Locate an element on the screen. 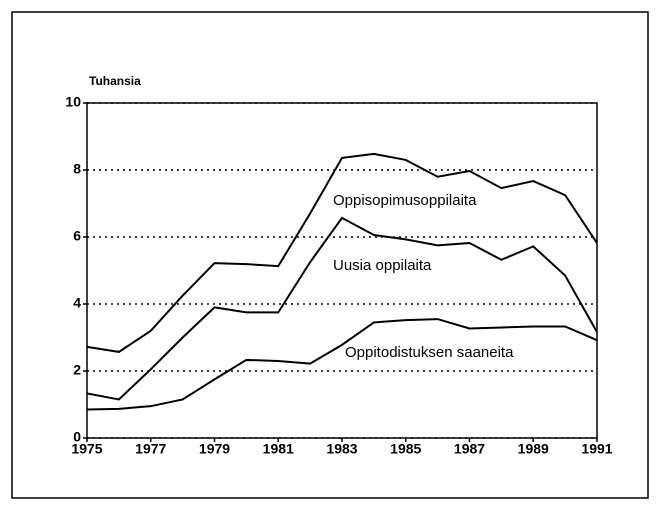 Image resolution: width=660 pixels, height=510 pixels. y-tick-label: 2 is located at coordinates (77, 370).